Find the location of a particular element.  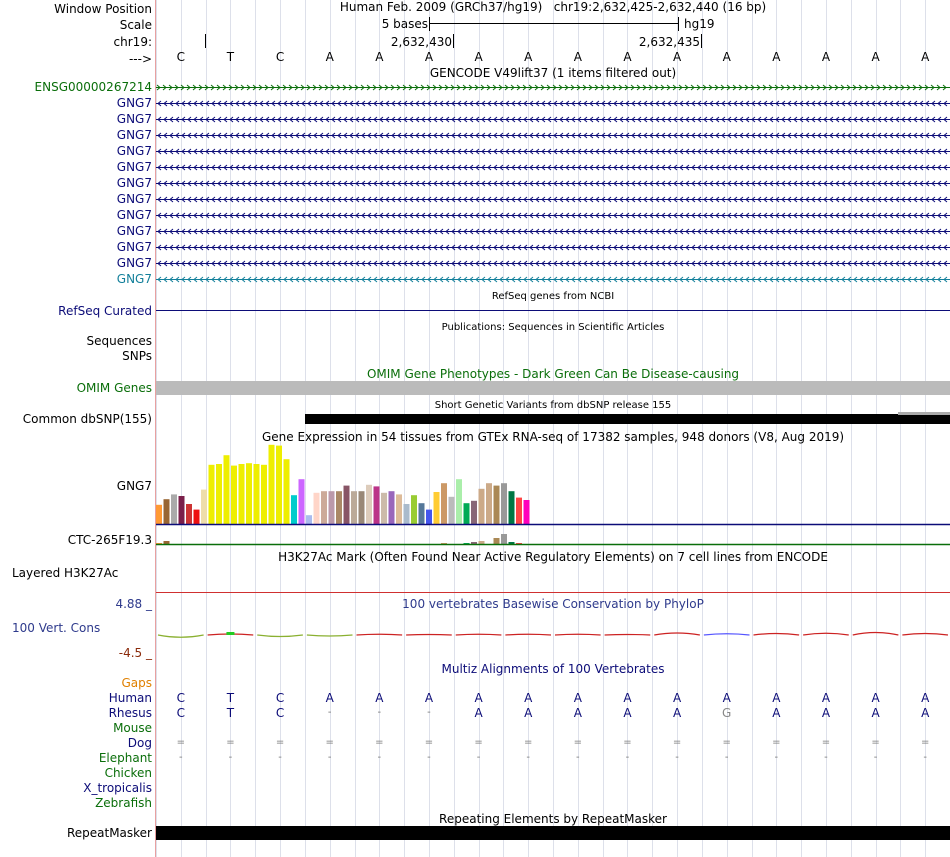

refseq-curated-label: RefSeq Curated is located at coordinates (105, 311).